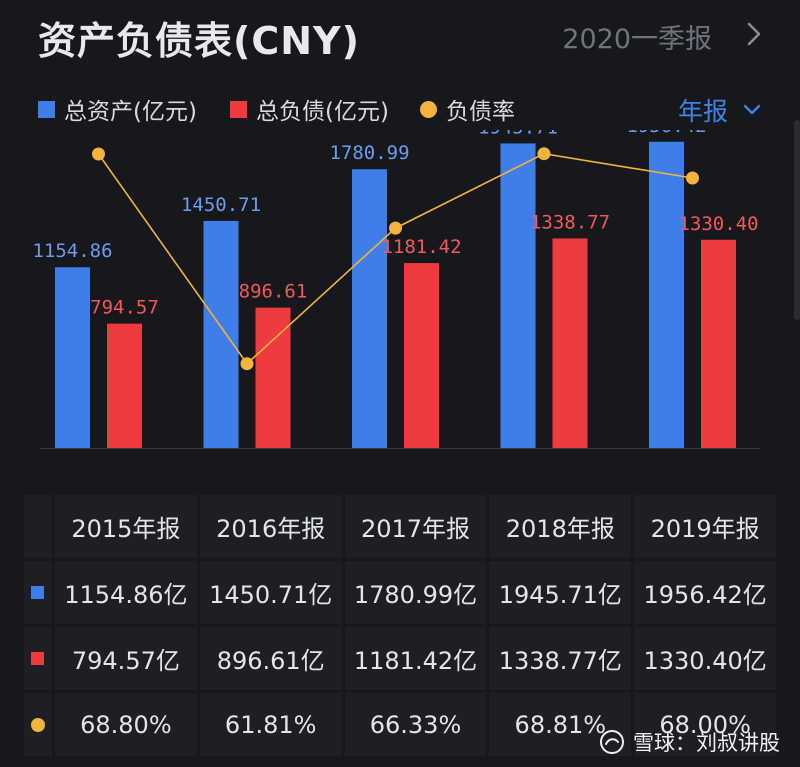 This screenshot has height=767, width=800. I want to click on table-cell: 68.80%, so click(125, 724).